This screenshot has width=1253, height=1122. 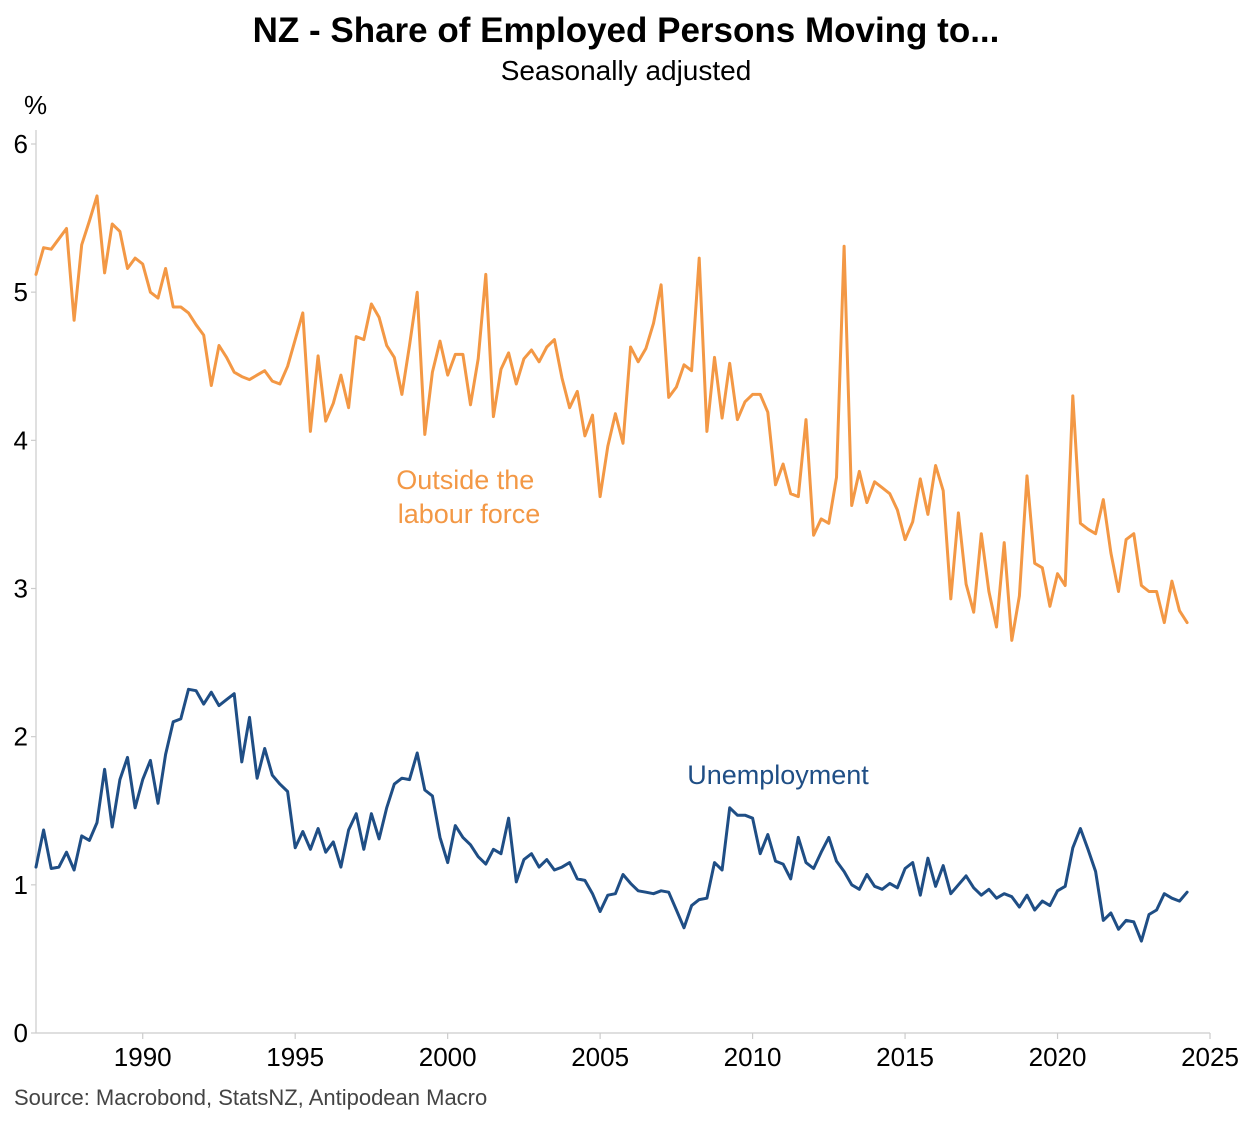 What do you see at coordinates (753, 1057) in the screenshot?
I see `x-tick-label: 2010` at bounding box center [753, 1057].